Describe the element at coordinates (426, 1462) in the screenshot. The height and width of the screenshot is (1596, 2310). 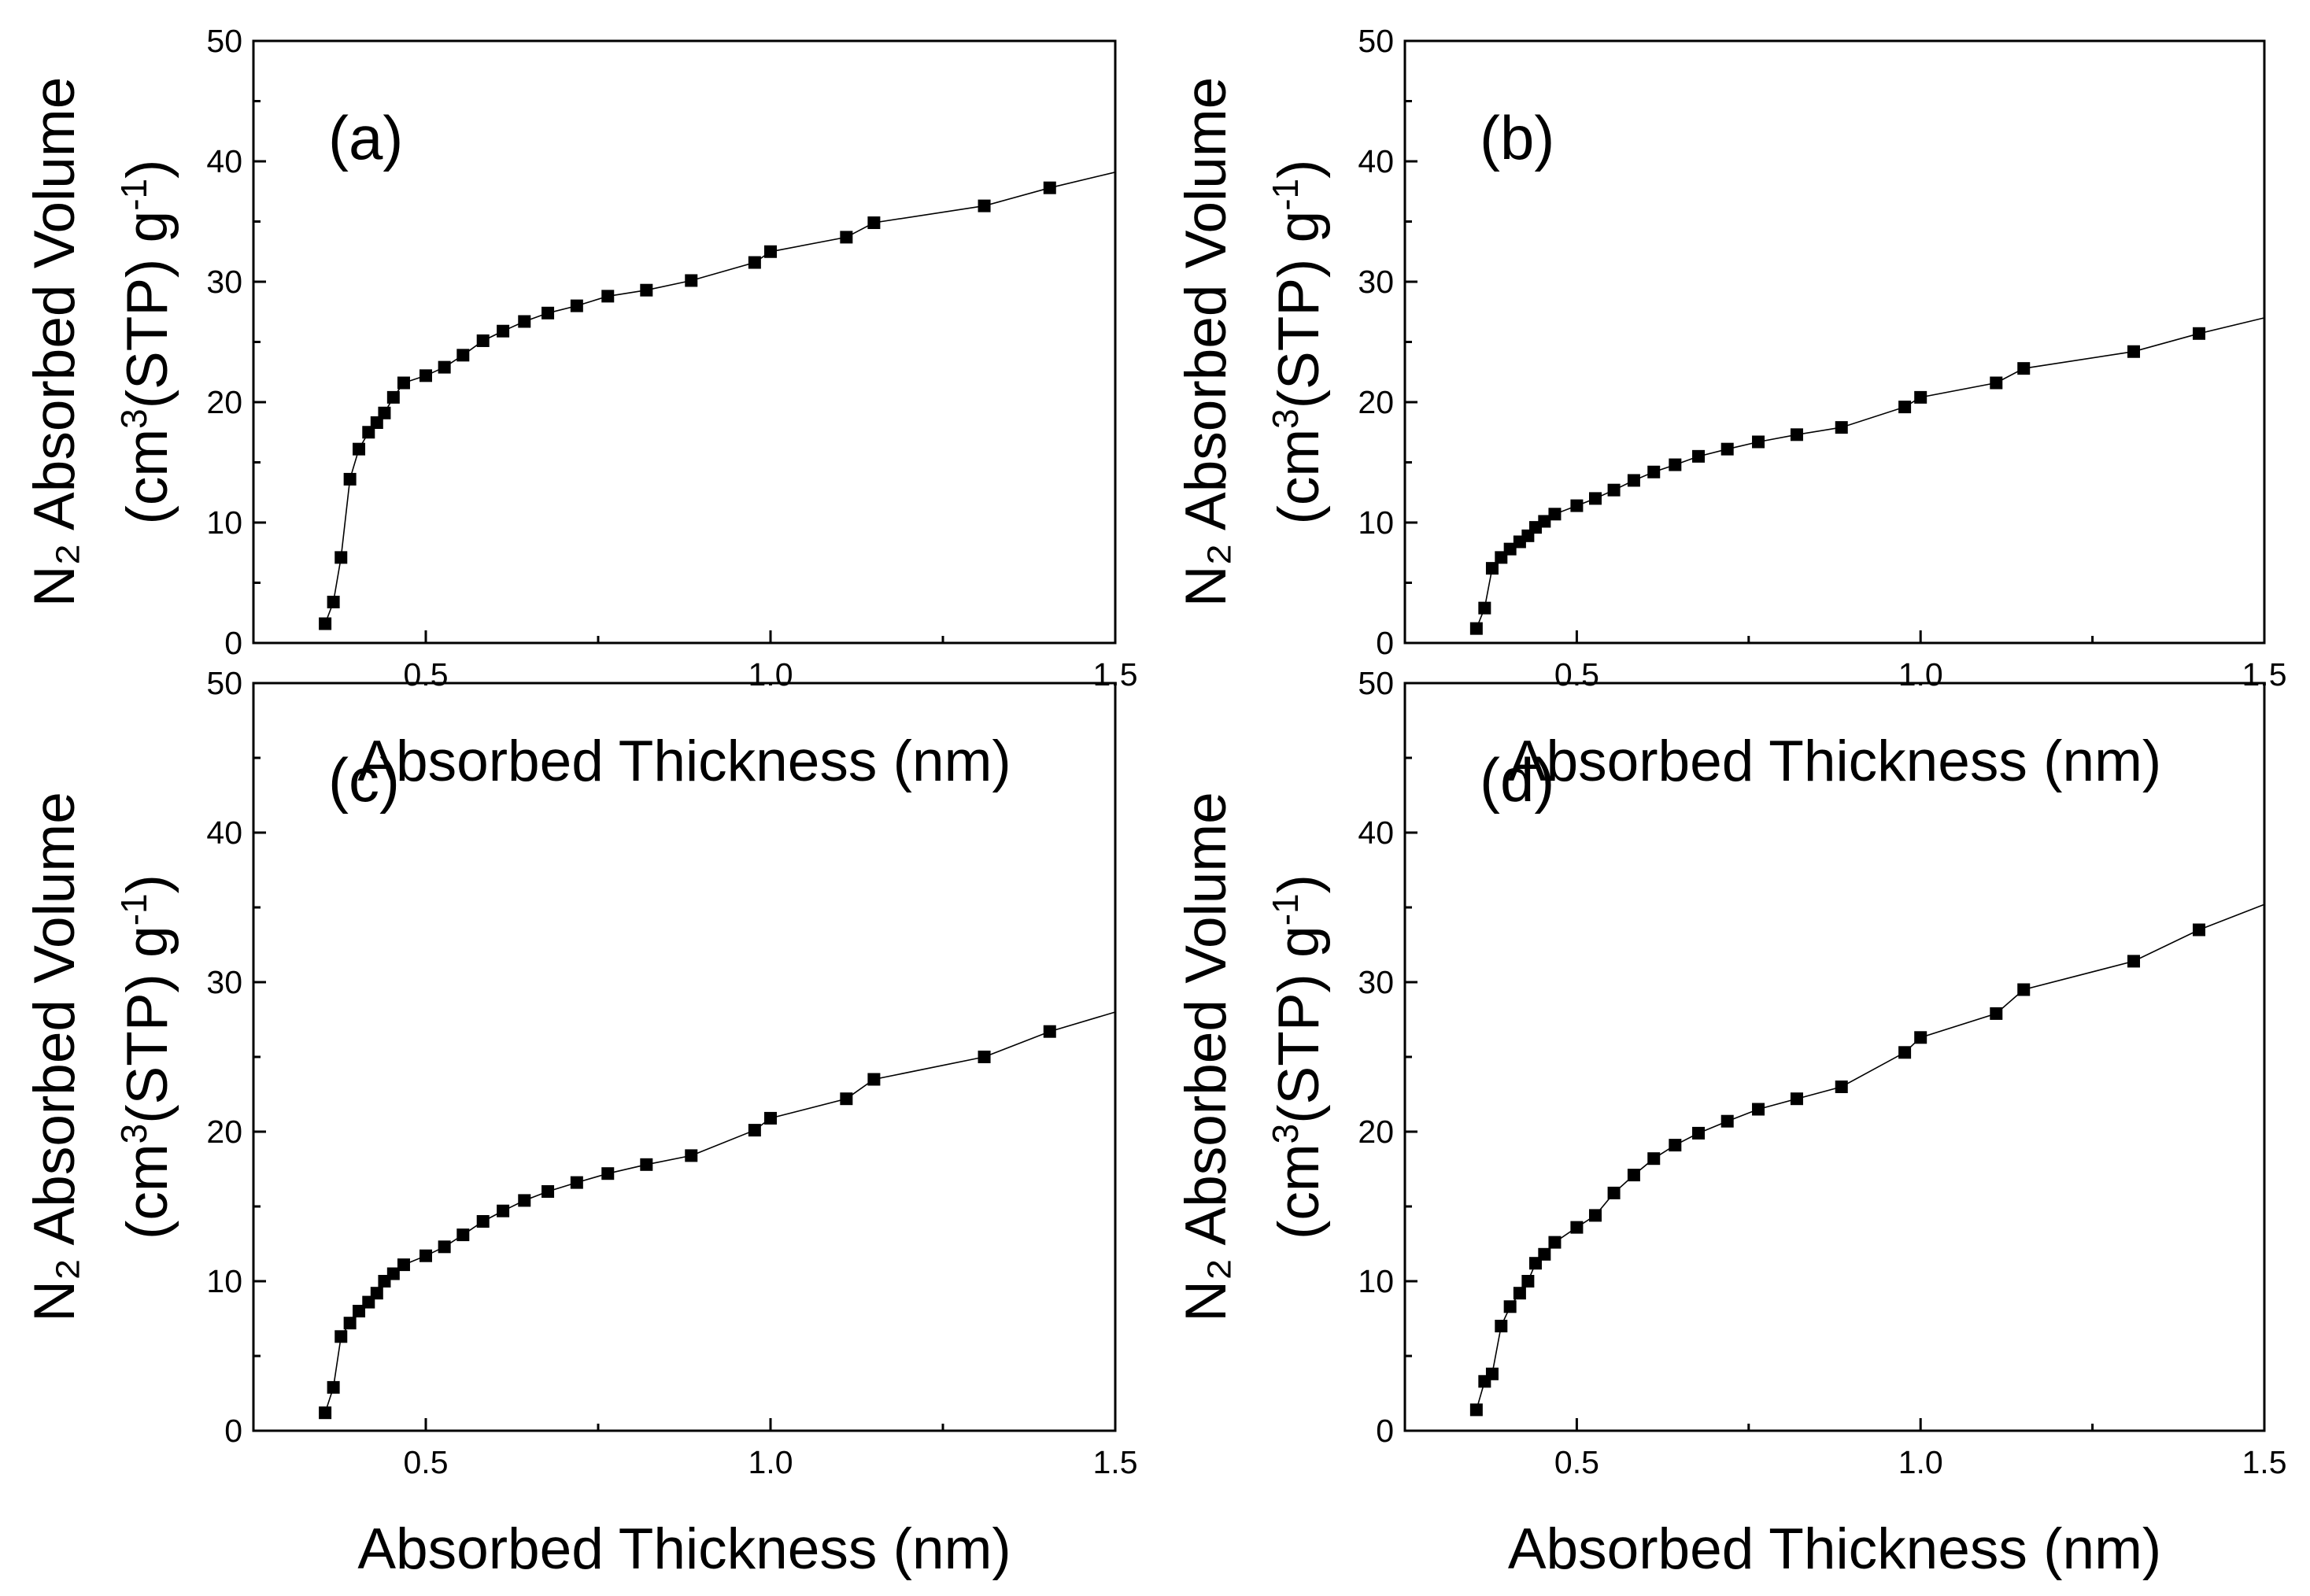
I see `x-tick-label: 0.5` at that location.